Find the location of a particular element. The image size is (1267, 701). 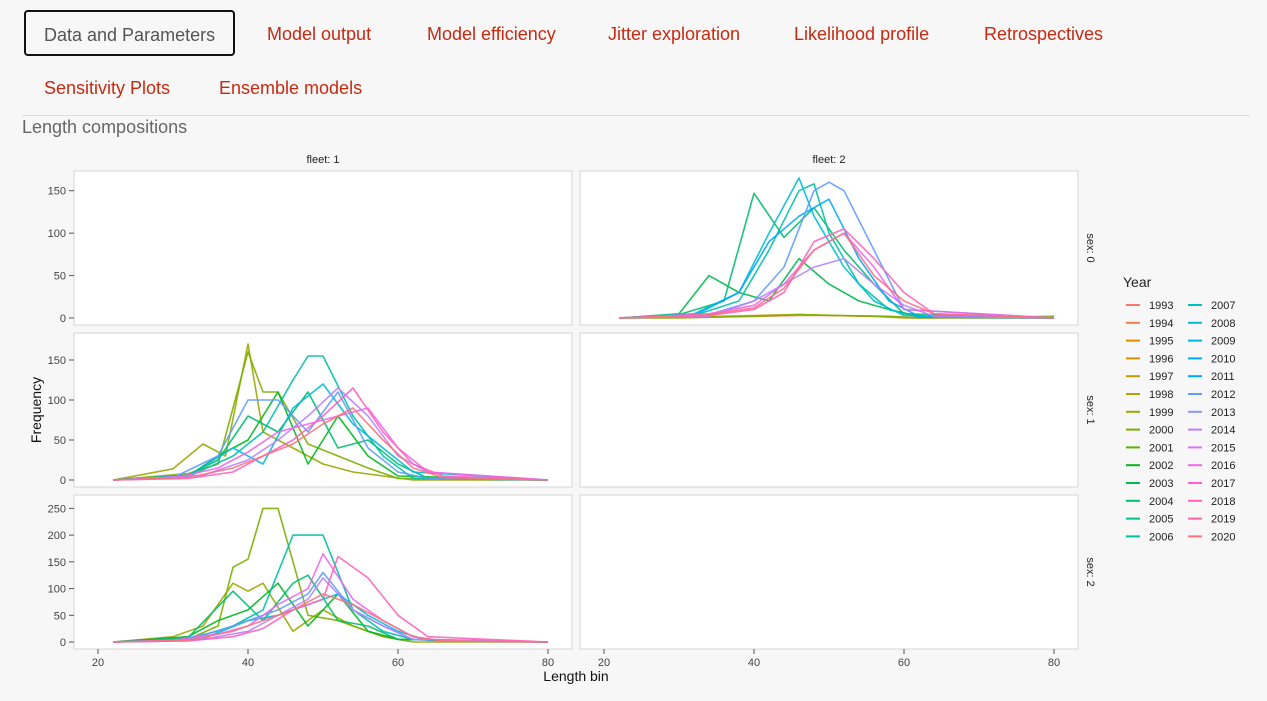

legend-label: 1994 is located at coordinates (1161, 324).